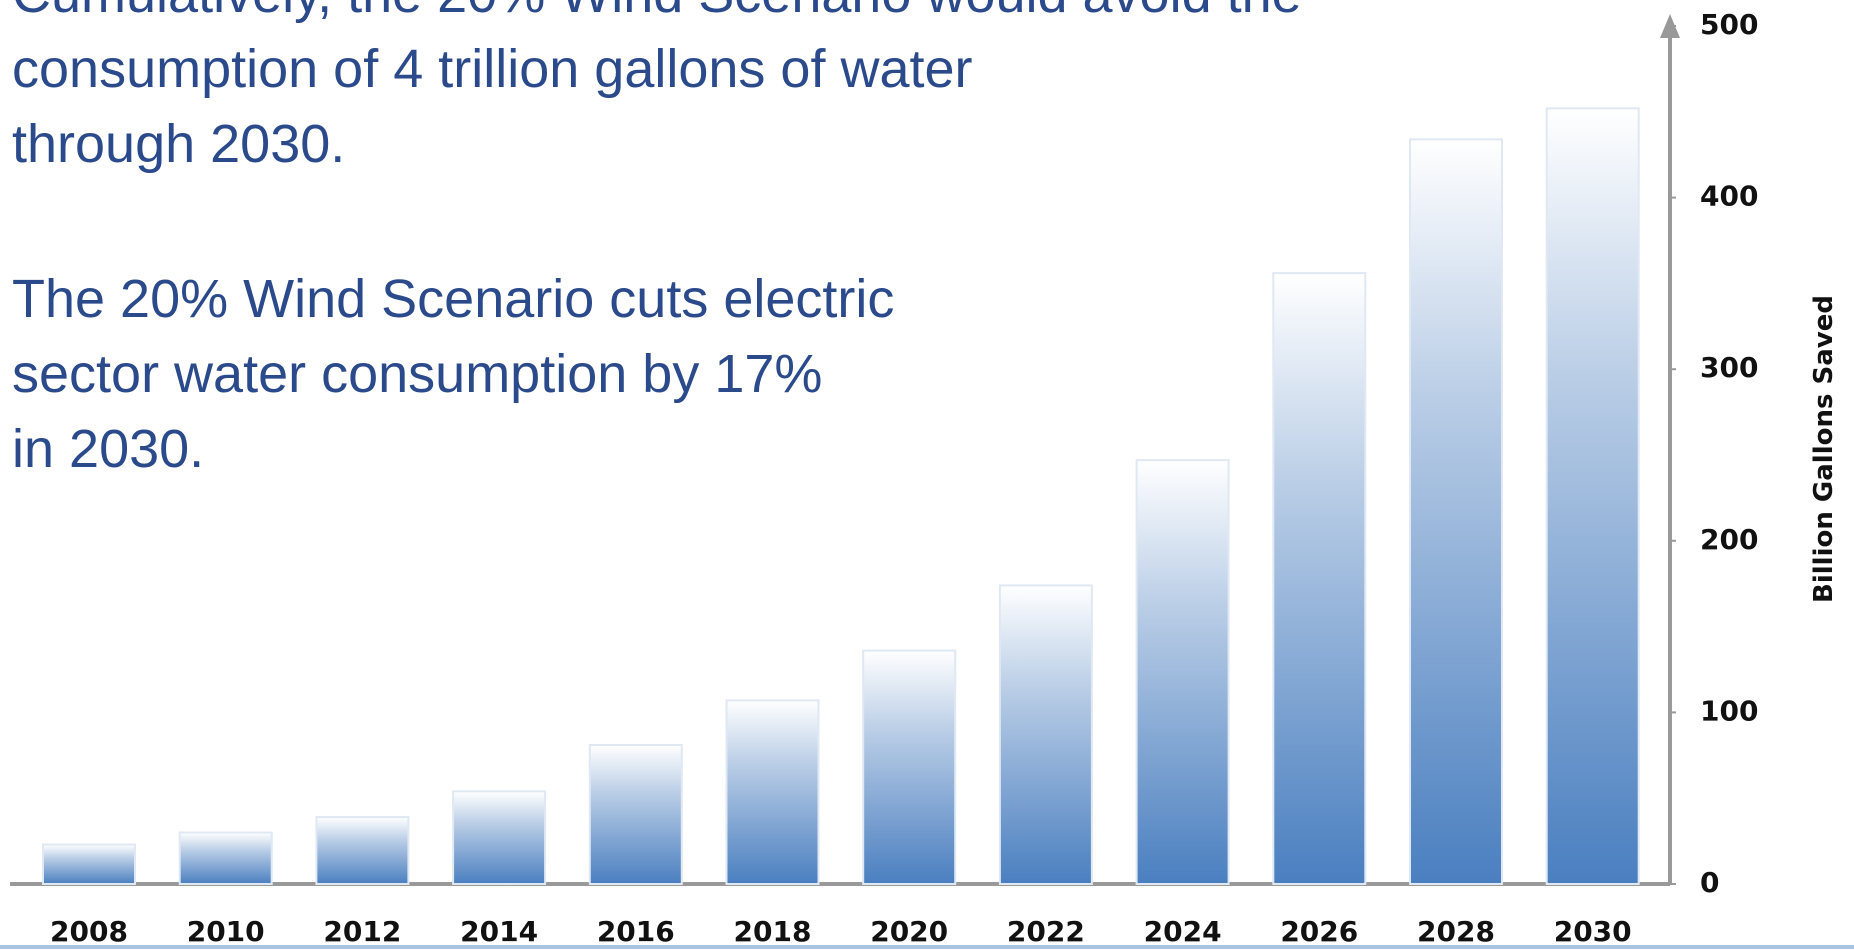  What do you see at coordinates (636, 931) in the screenshot?
I see `x-tick-label: 2016` at bounding box center [636, 931].